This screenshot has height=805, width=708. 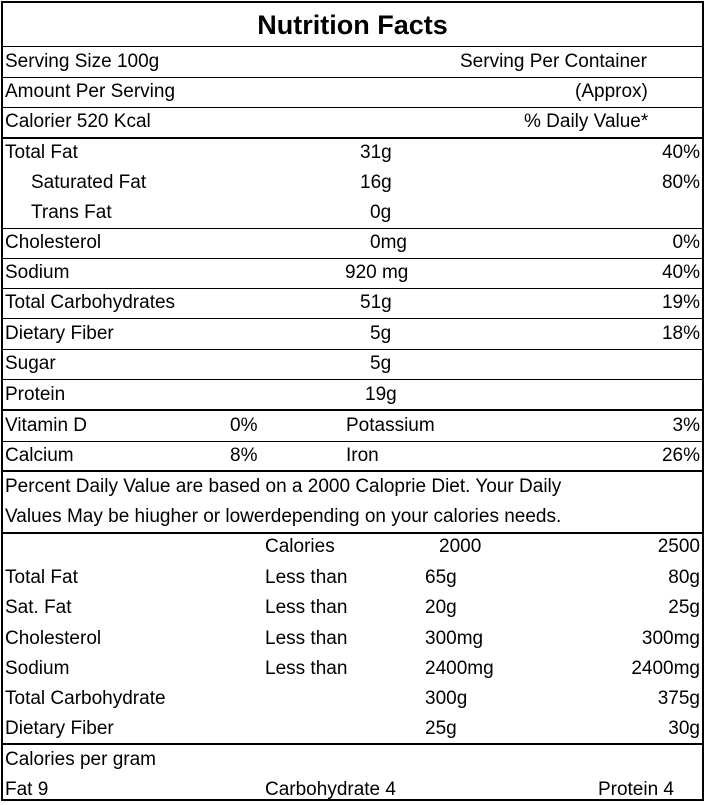 I want to click on reference-value-2500: 25g, so click(x=684, y=607).